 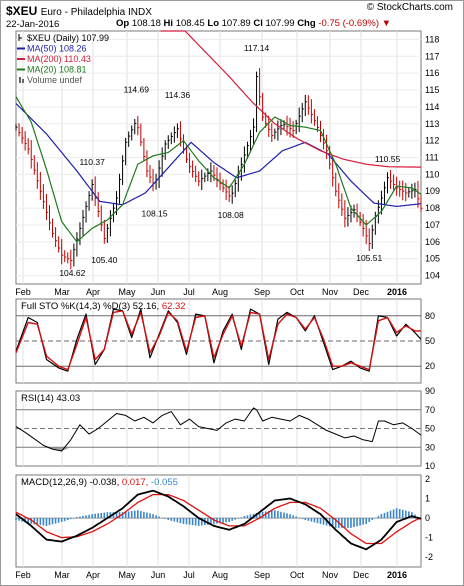 What do you see at coordinates (178, 95) in the screenshot?
I see `price-annotation: 114.36` at bounding box center [178, 95].